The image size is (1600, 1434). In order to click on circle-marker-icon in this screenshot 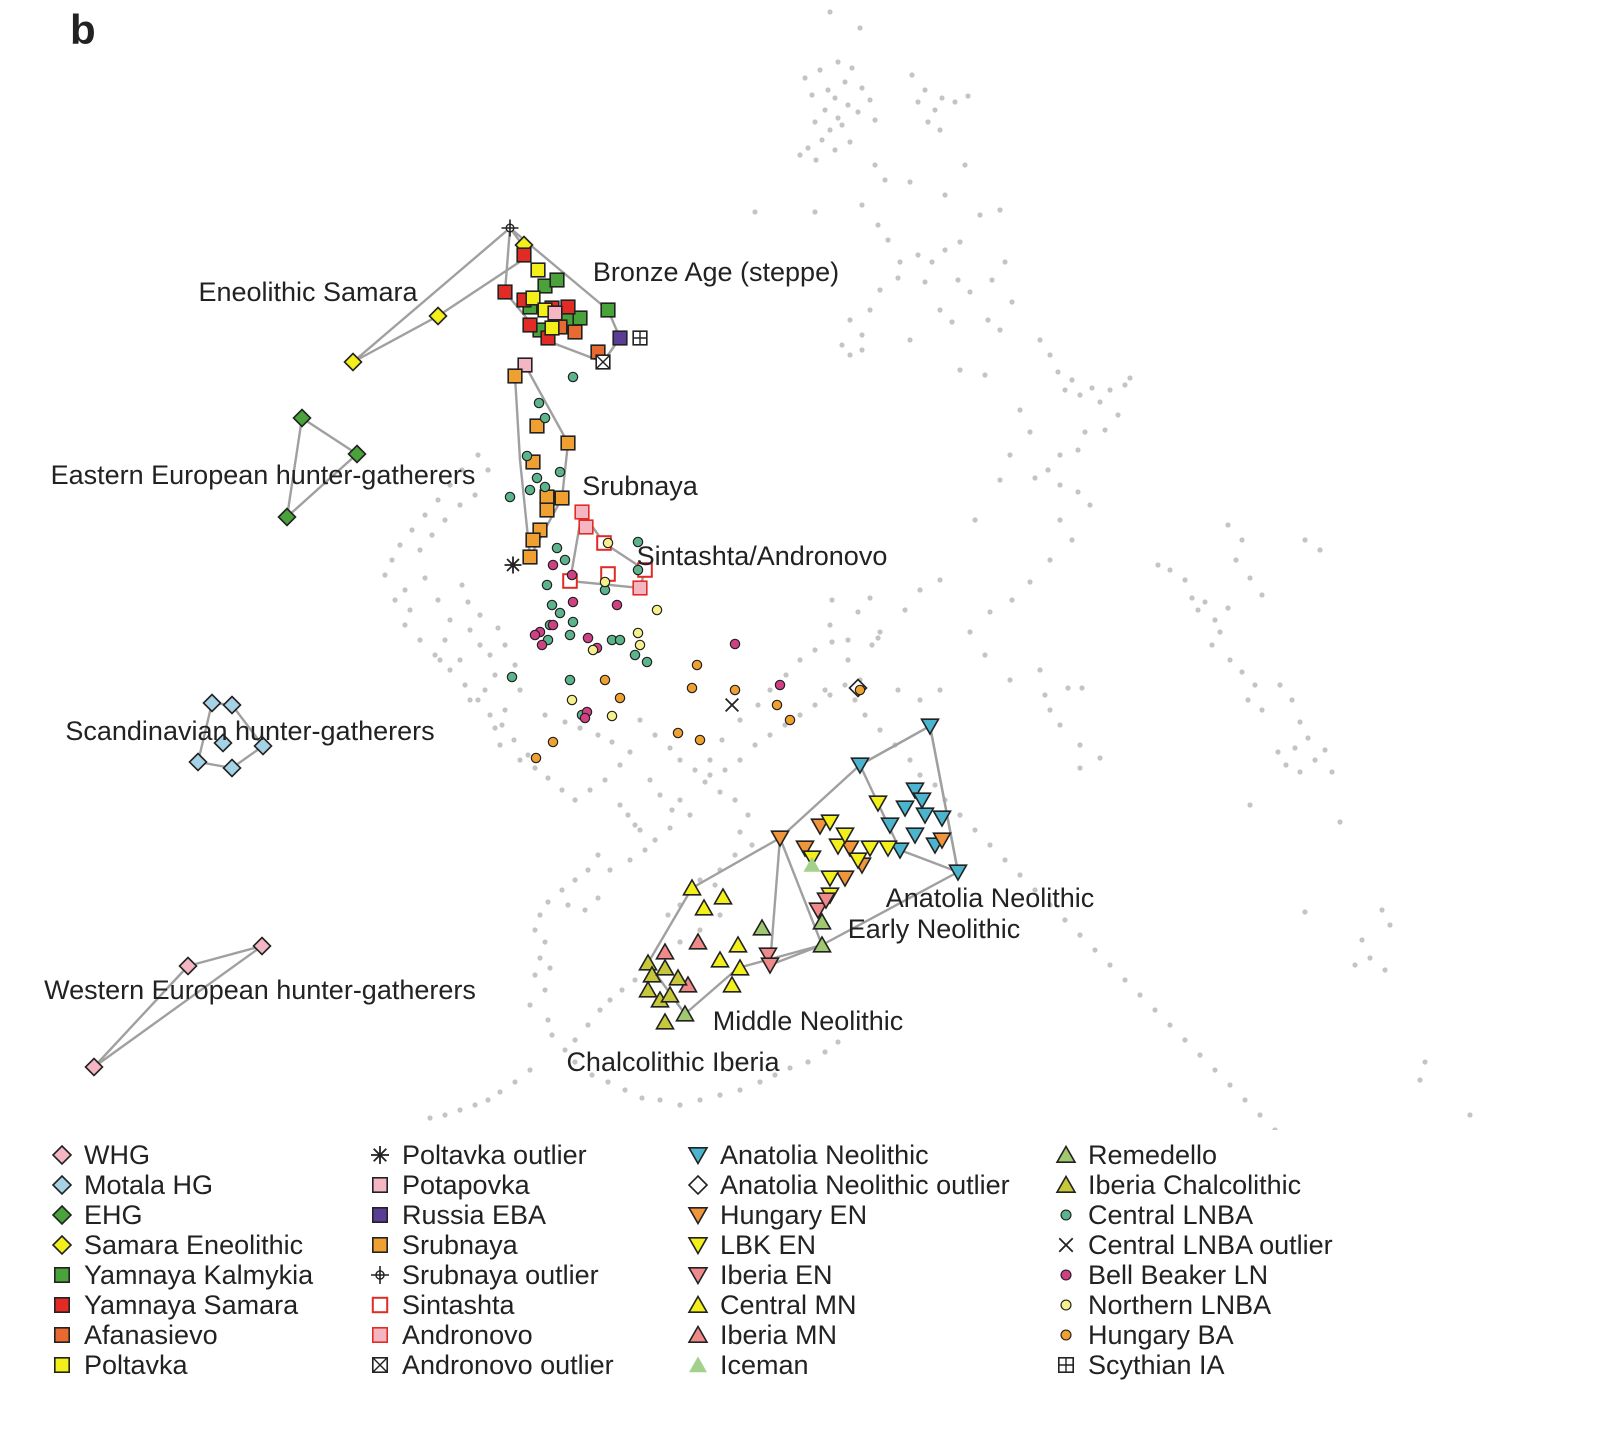, I will do `click(1066, 1215)`.